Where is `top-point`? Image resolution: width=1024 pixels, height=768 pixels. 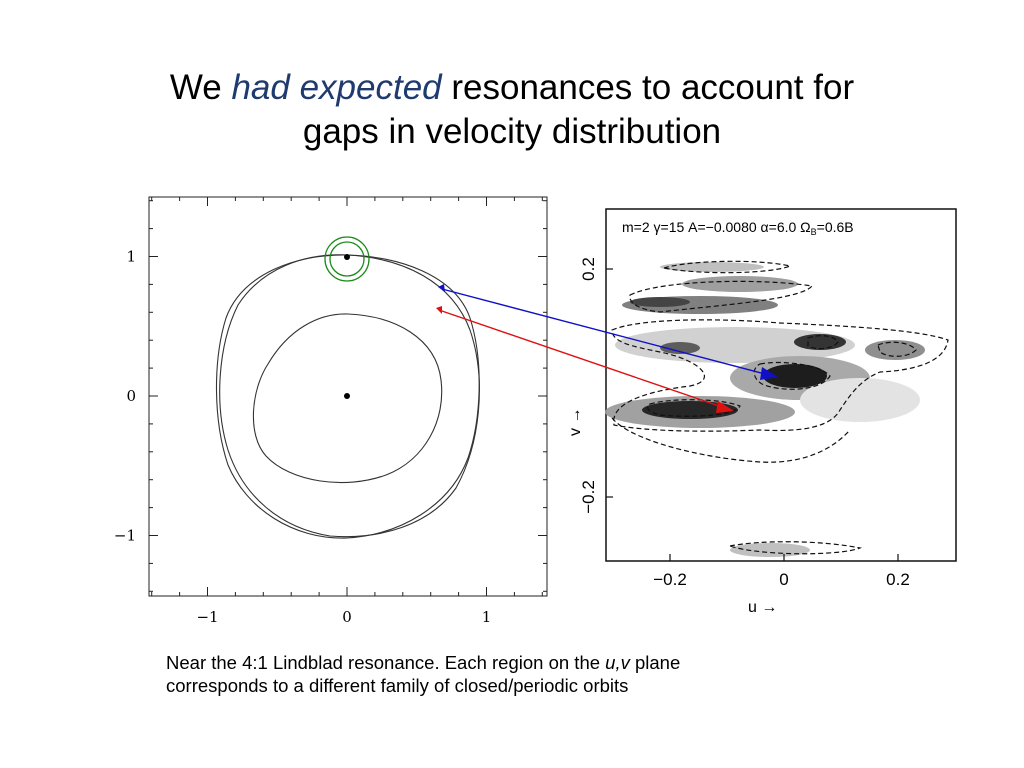 top-point is located at coordinates (347, 257).